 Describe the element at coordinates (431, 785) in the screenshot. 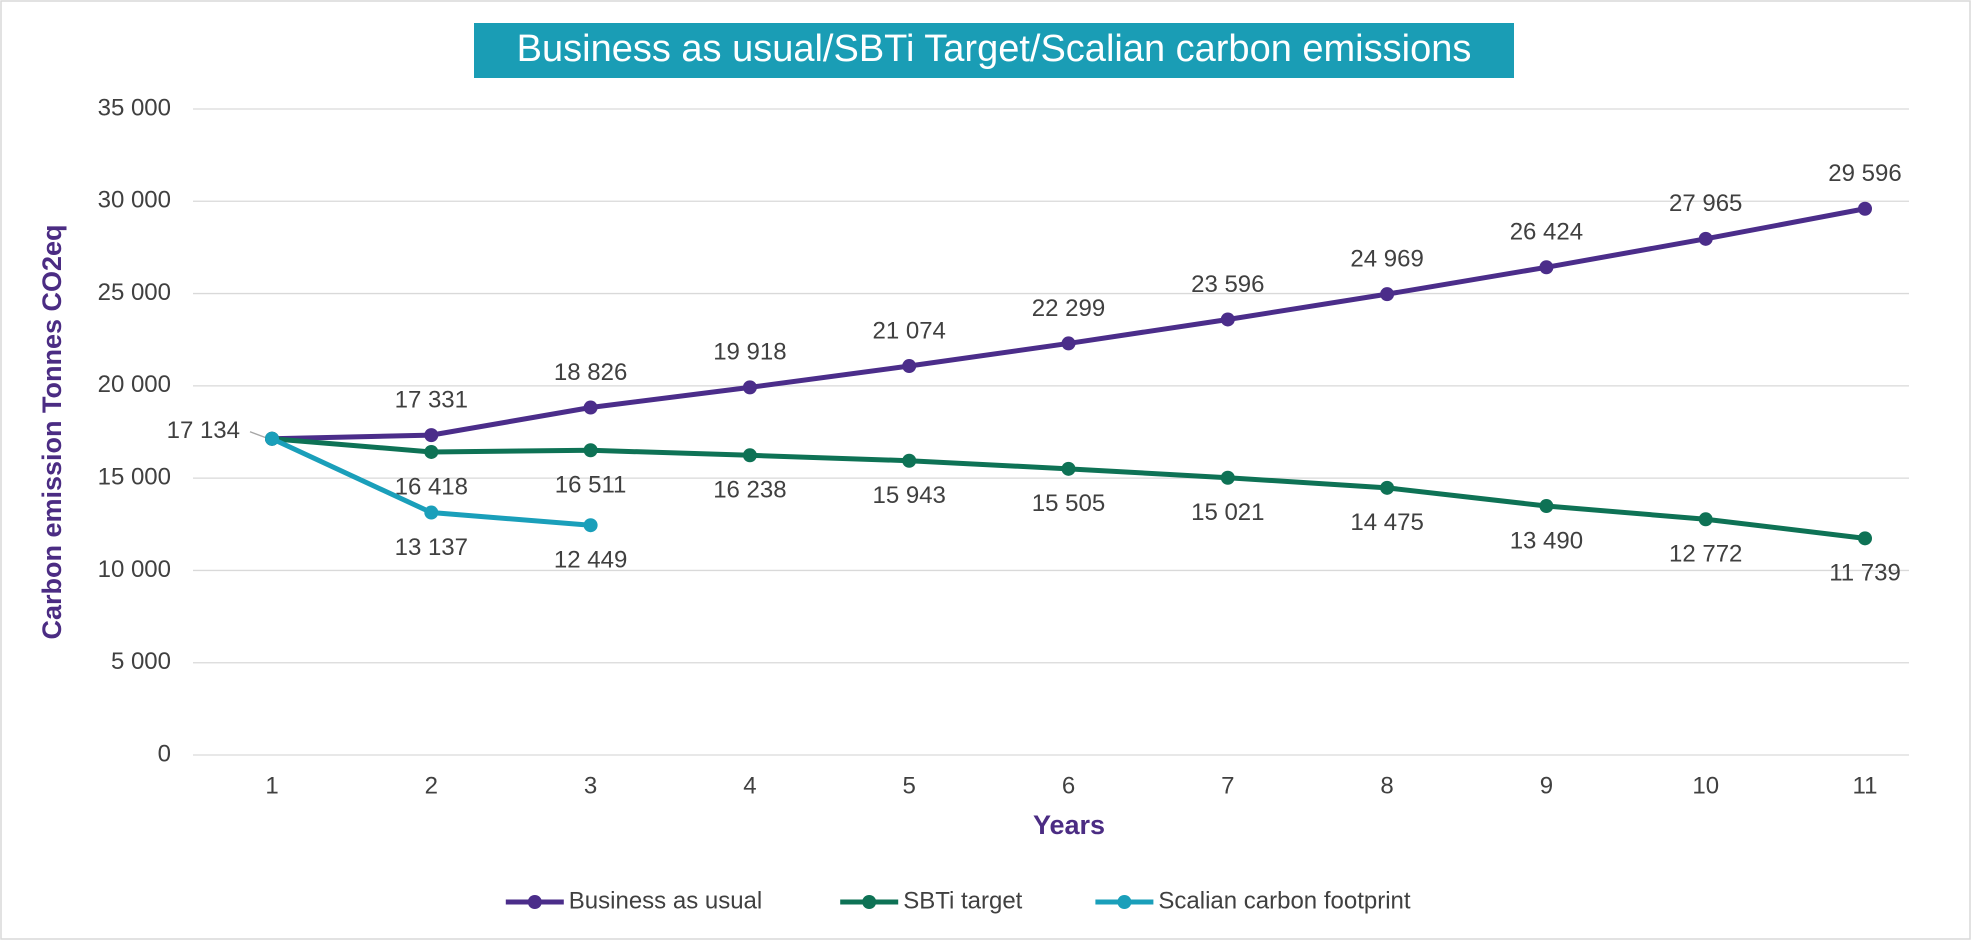

I see `x-tick-label: 2` at that location.